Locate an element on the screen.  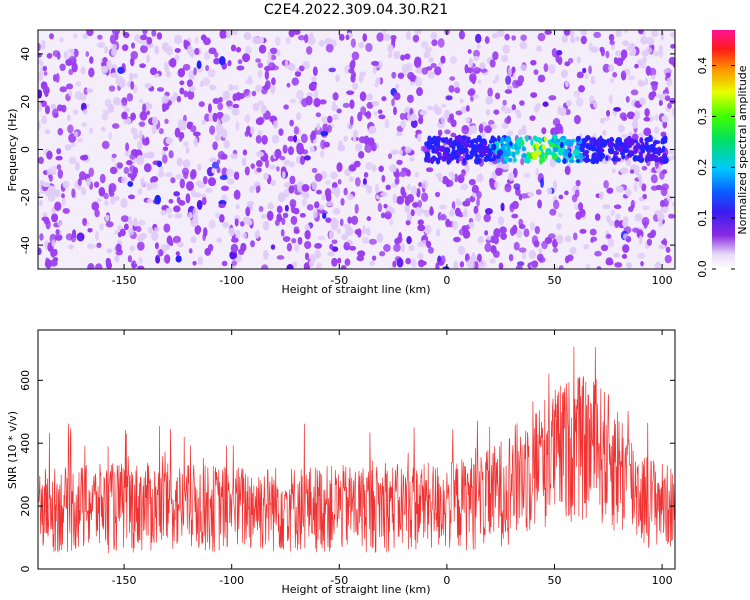
y-tick-label: 40 is located at coordinates (25, 54).